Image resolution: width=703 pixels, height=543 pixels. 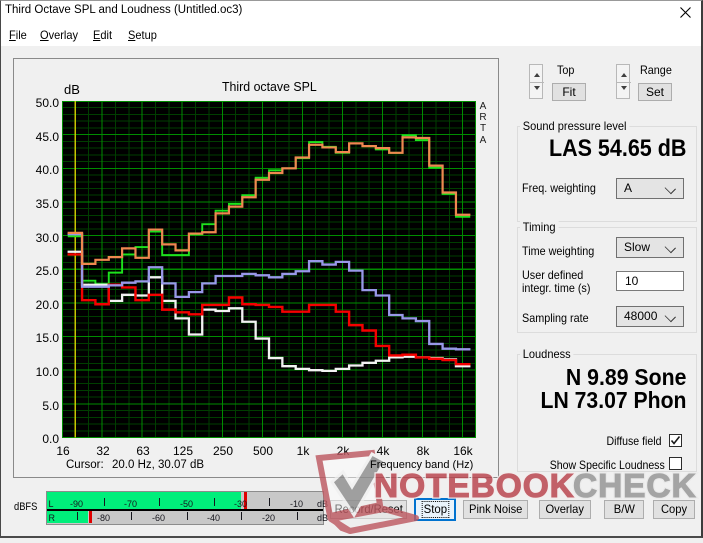 I want to click on svg-text: NOTEBOOK, so click(x=474, y=486).